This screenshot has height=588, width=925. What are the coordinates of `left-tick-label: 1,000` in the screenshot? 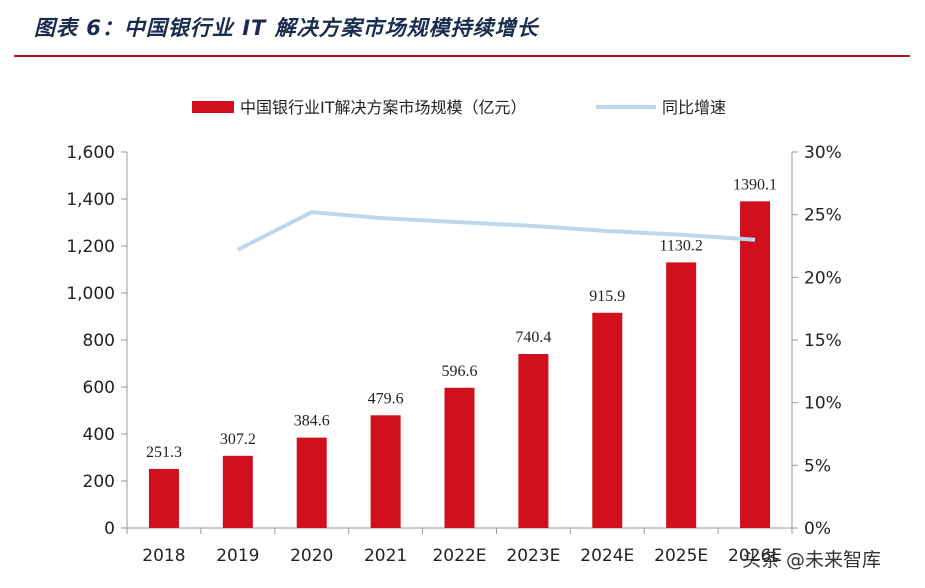 It's located at (90, 294).